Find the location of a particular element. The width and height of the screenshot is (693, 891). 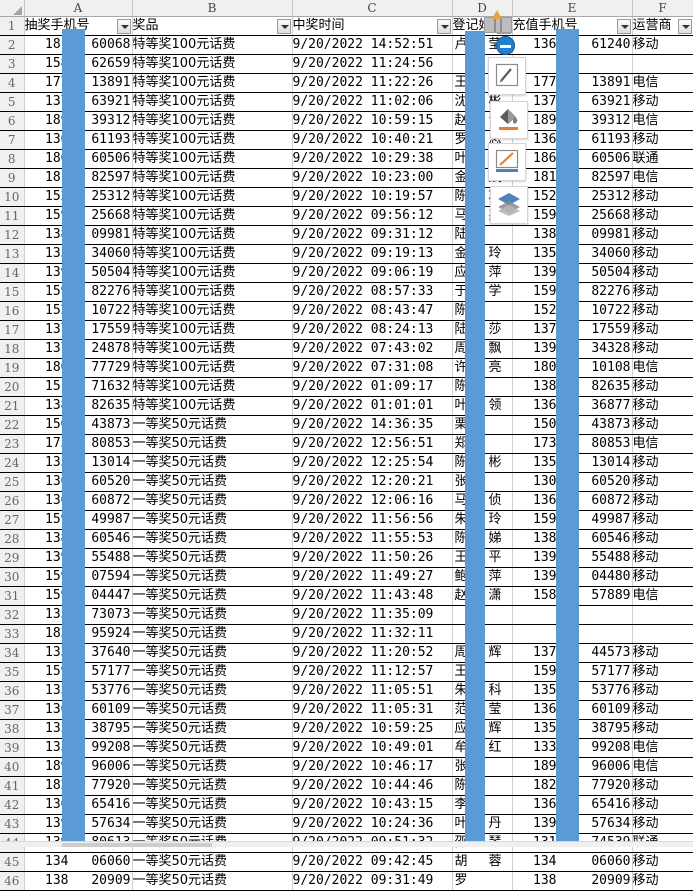

row-number: 9 is located at coordinates (12, 178).